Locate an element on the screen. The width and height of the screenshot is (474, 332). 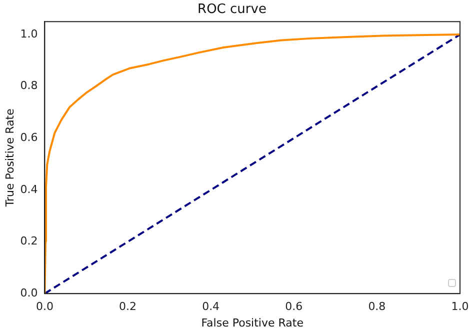
x-tick-label: 0.4 is located at coordinates (211, 307).